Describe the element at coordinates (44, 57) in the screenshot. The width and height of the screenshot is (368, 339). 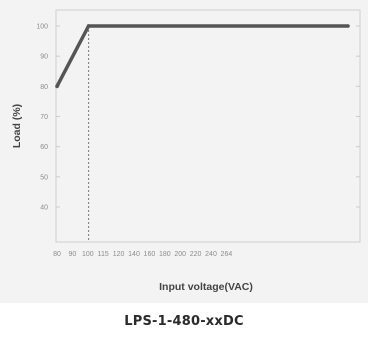
I see `y-tick-label: 90` at that location.